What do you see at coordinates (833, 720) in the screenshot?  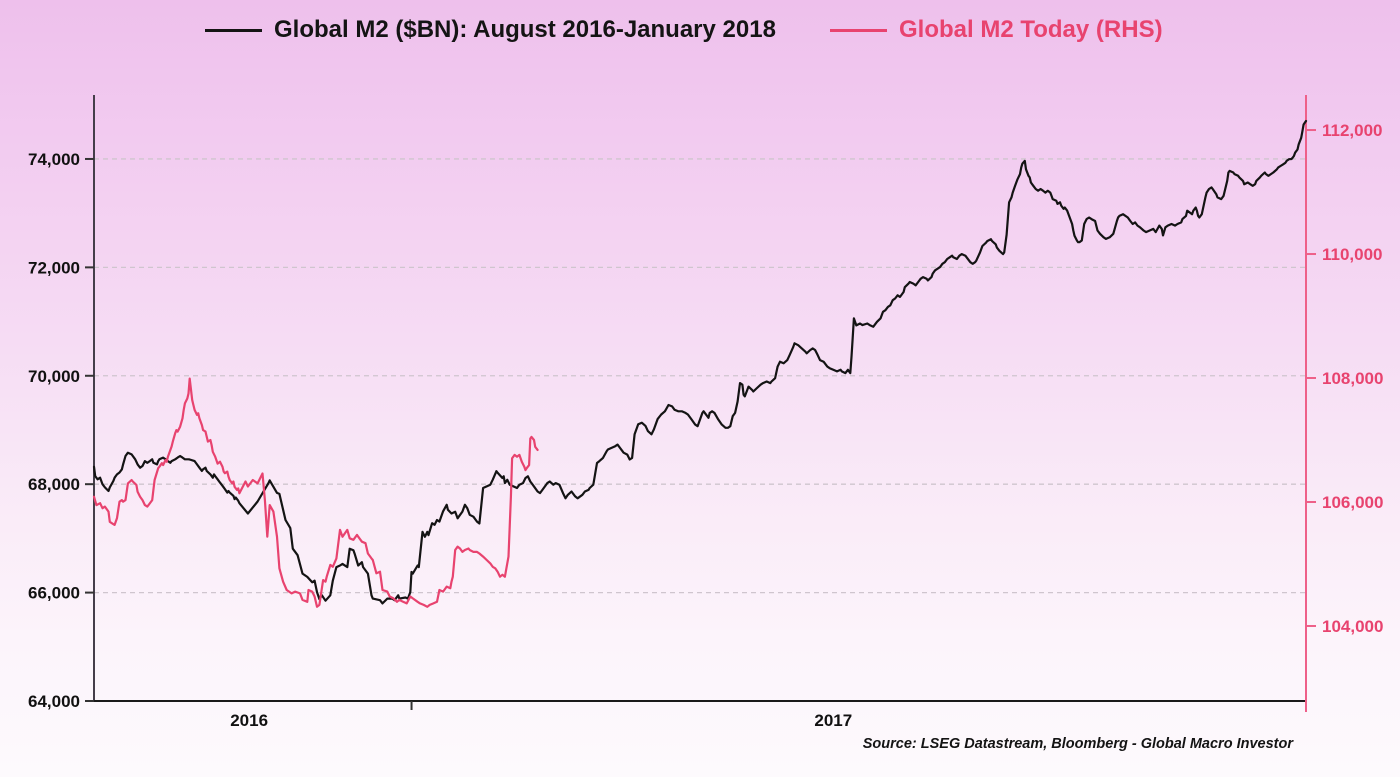 I see `svg-text: 2017` at bounding box center [833, 720].